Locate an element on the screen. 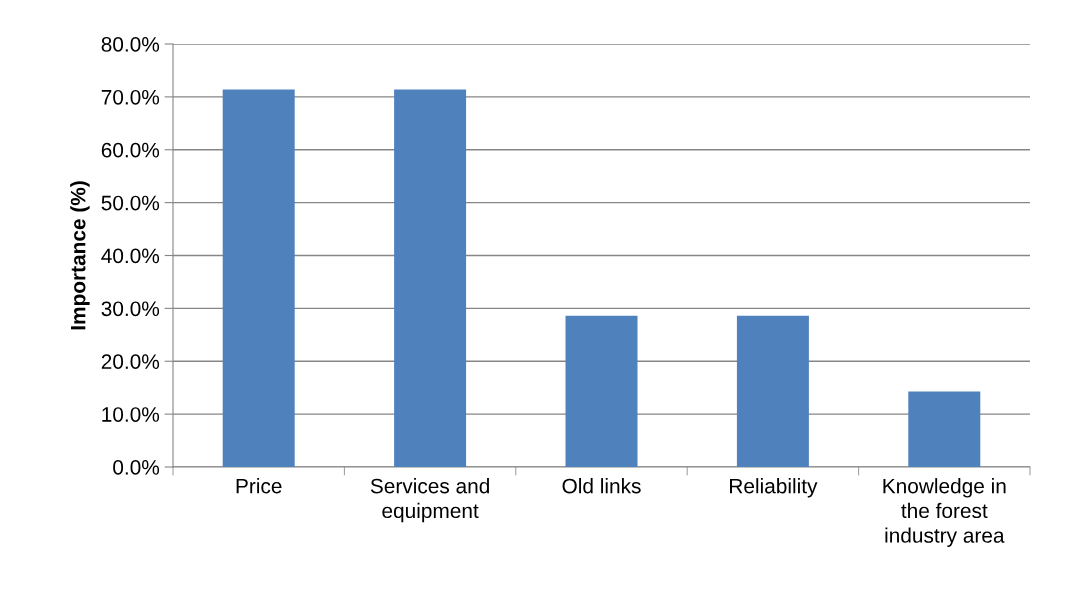  y-axis-title: Importance (%) is located at coordinates (80, 255).